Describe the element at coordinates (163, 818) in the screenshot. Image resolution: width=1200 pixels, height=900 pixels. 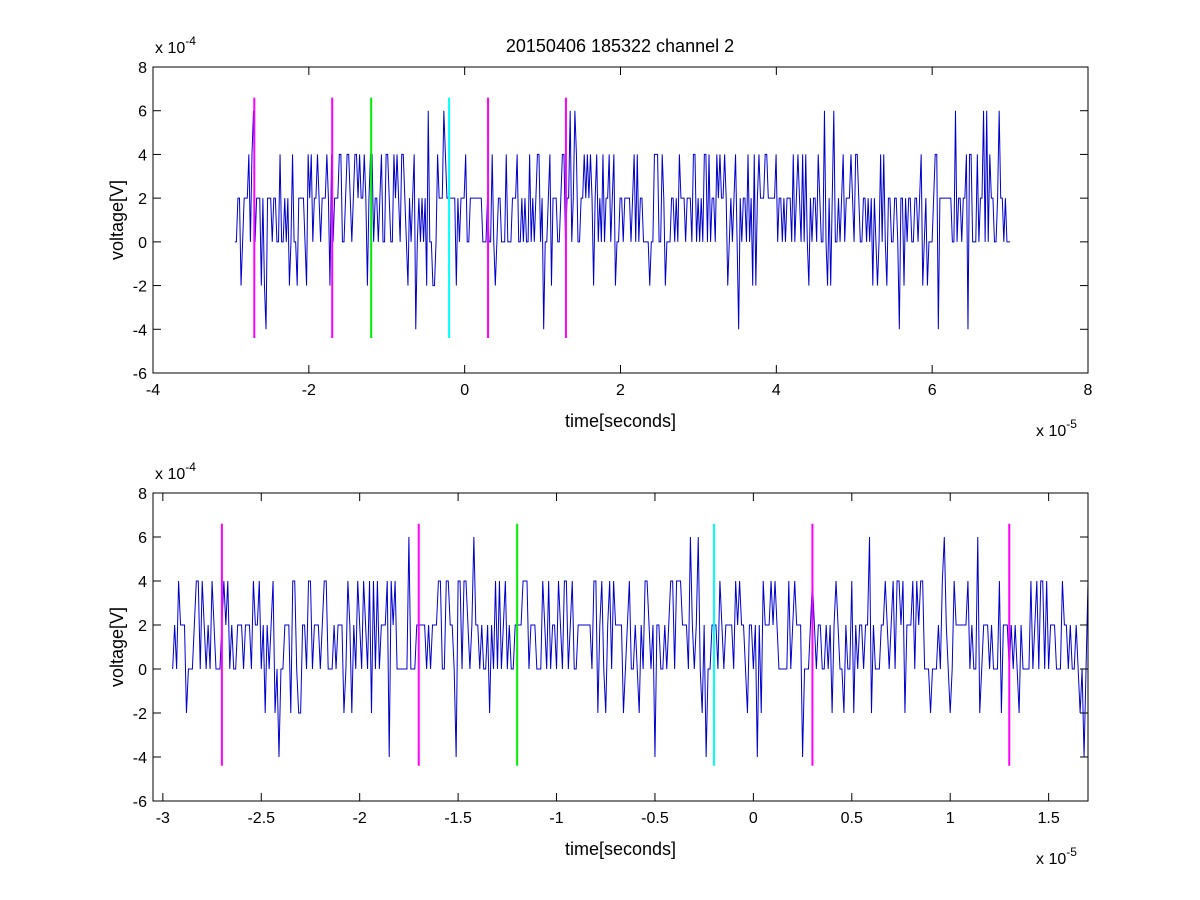
I see `x-tick-label: -3` at that location.